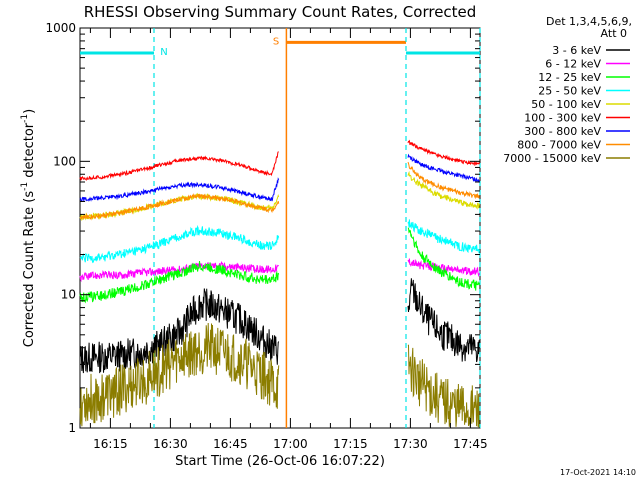 Image resolution: width=640 pixels, height=480 pixels. What do you see at coordinates (110, 444) in the screenshot?
I see `x-tick-label: 16:15` at bounding box center [110, 444].